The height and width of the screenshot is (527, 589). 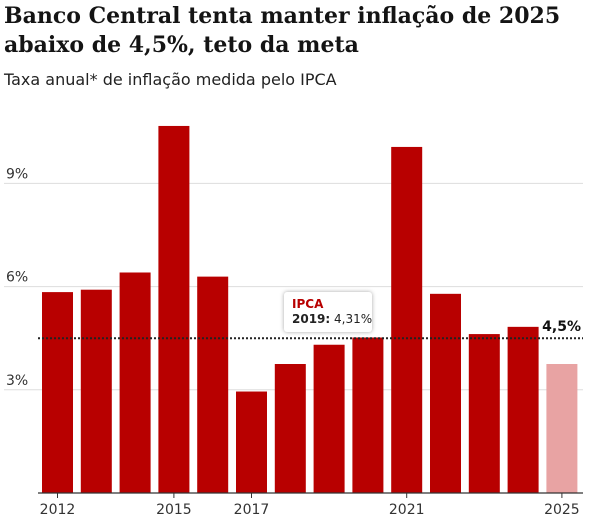 What do you see at coordinates (445, 393) in the screenshot?
I see `bar-2022` at bounding box center [445, 393].